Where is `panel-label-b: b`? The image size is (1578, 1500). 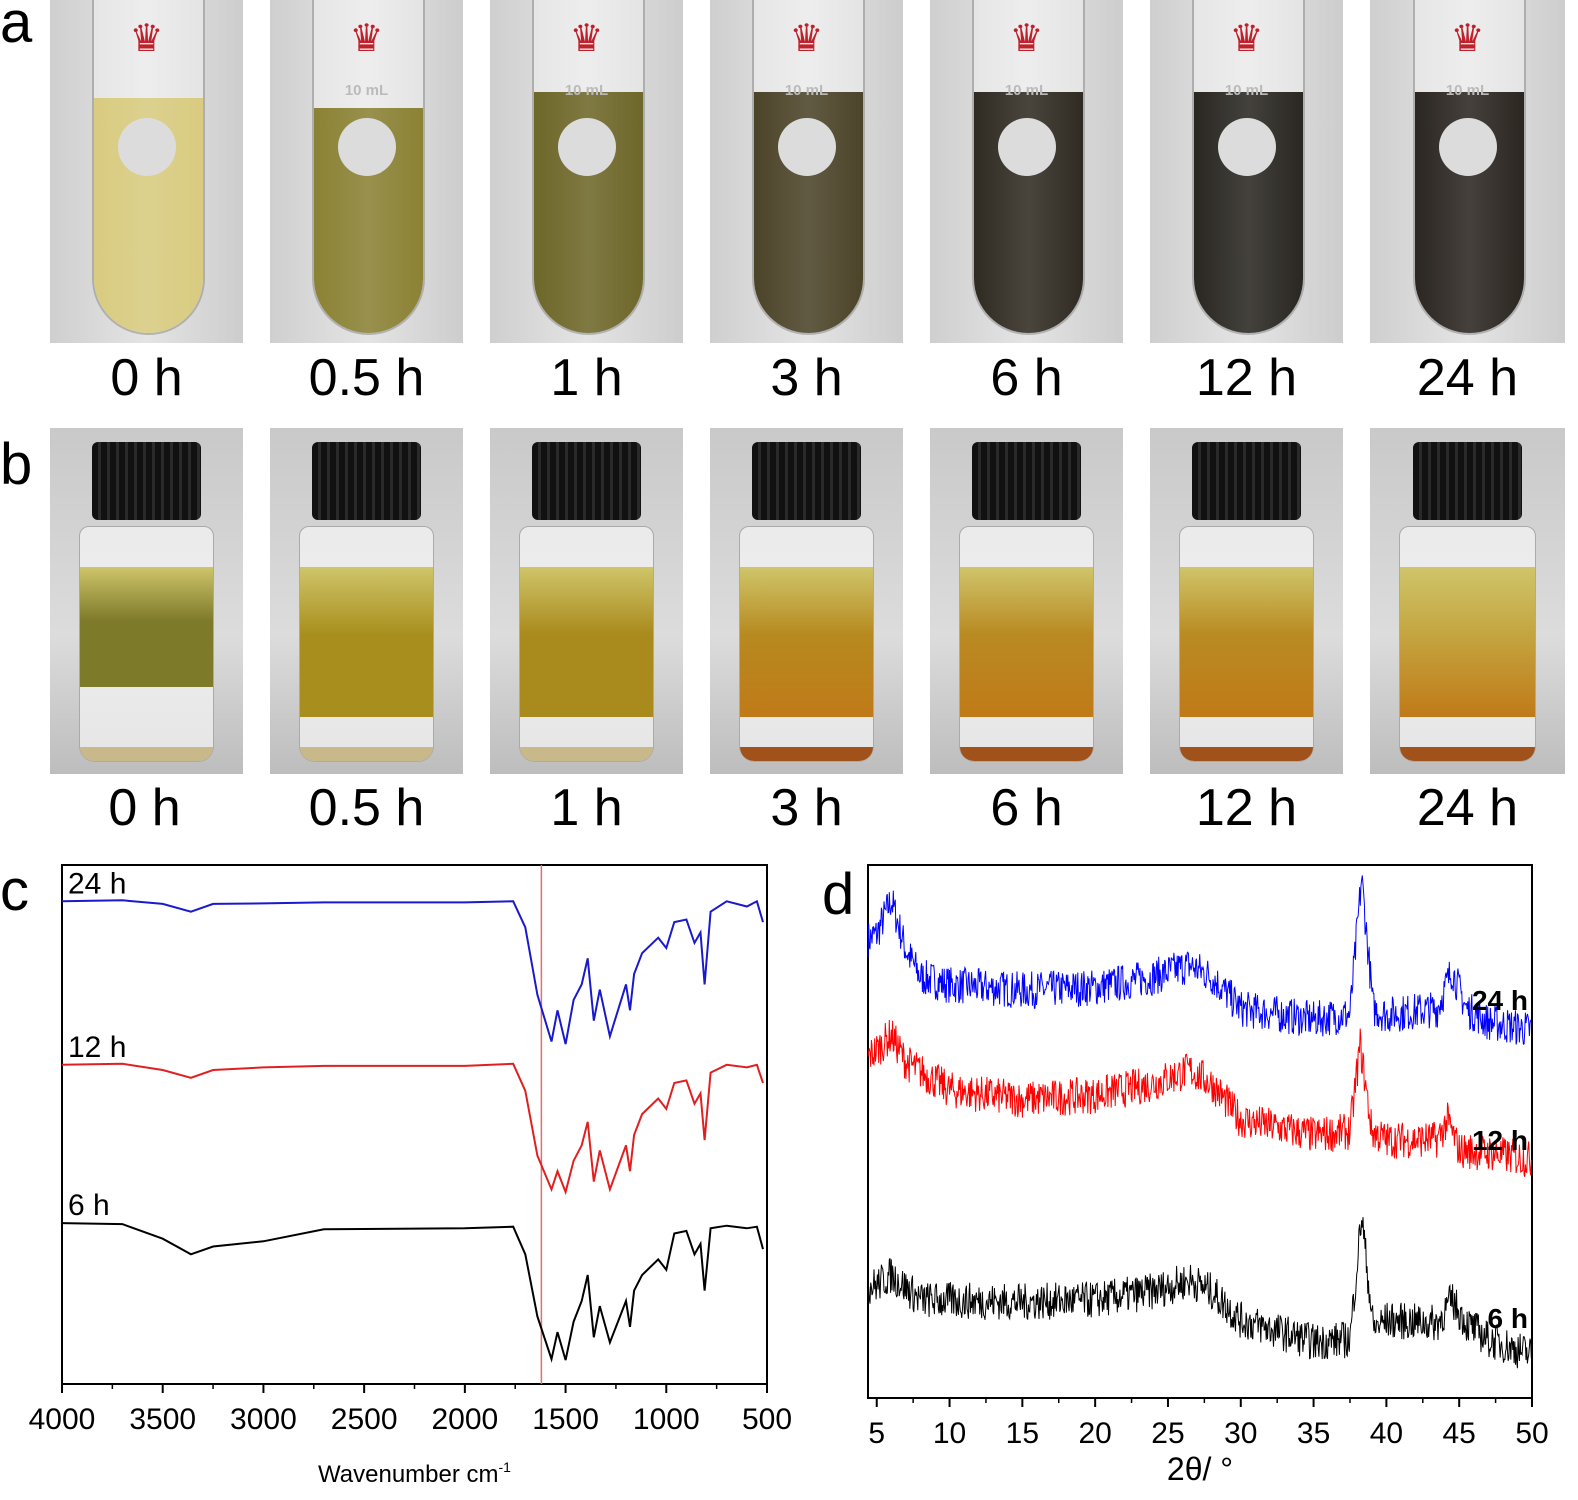
panel-label-b: b is located at coordinates (16, 464).